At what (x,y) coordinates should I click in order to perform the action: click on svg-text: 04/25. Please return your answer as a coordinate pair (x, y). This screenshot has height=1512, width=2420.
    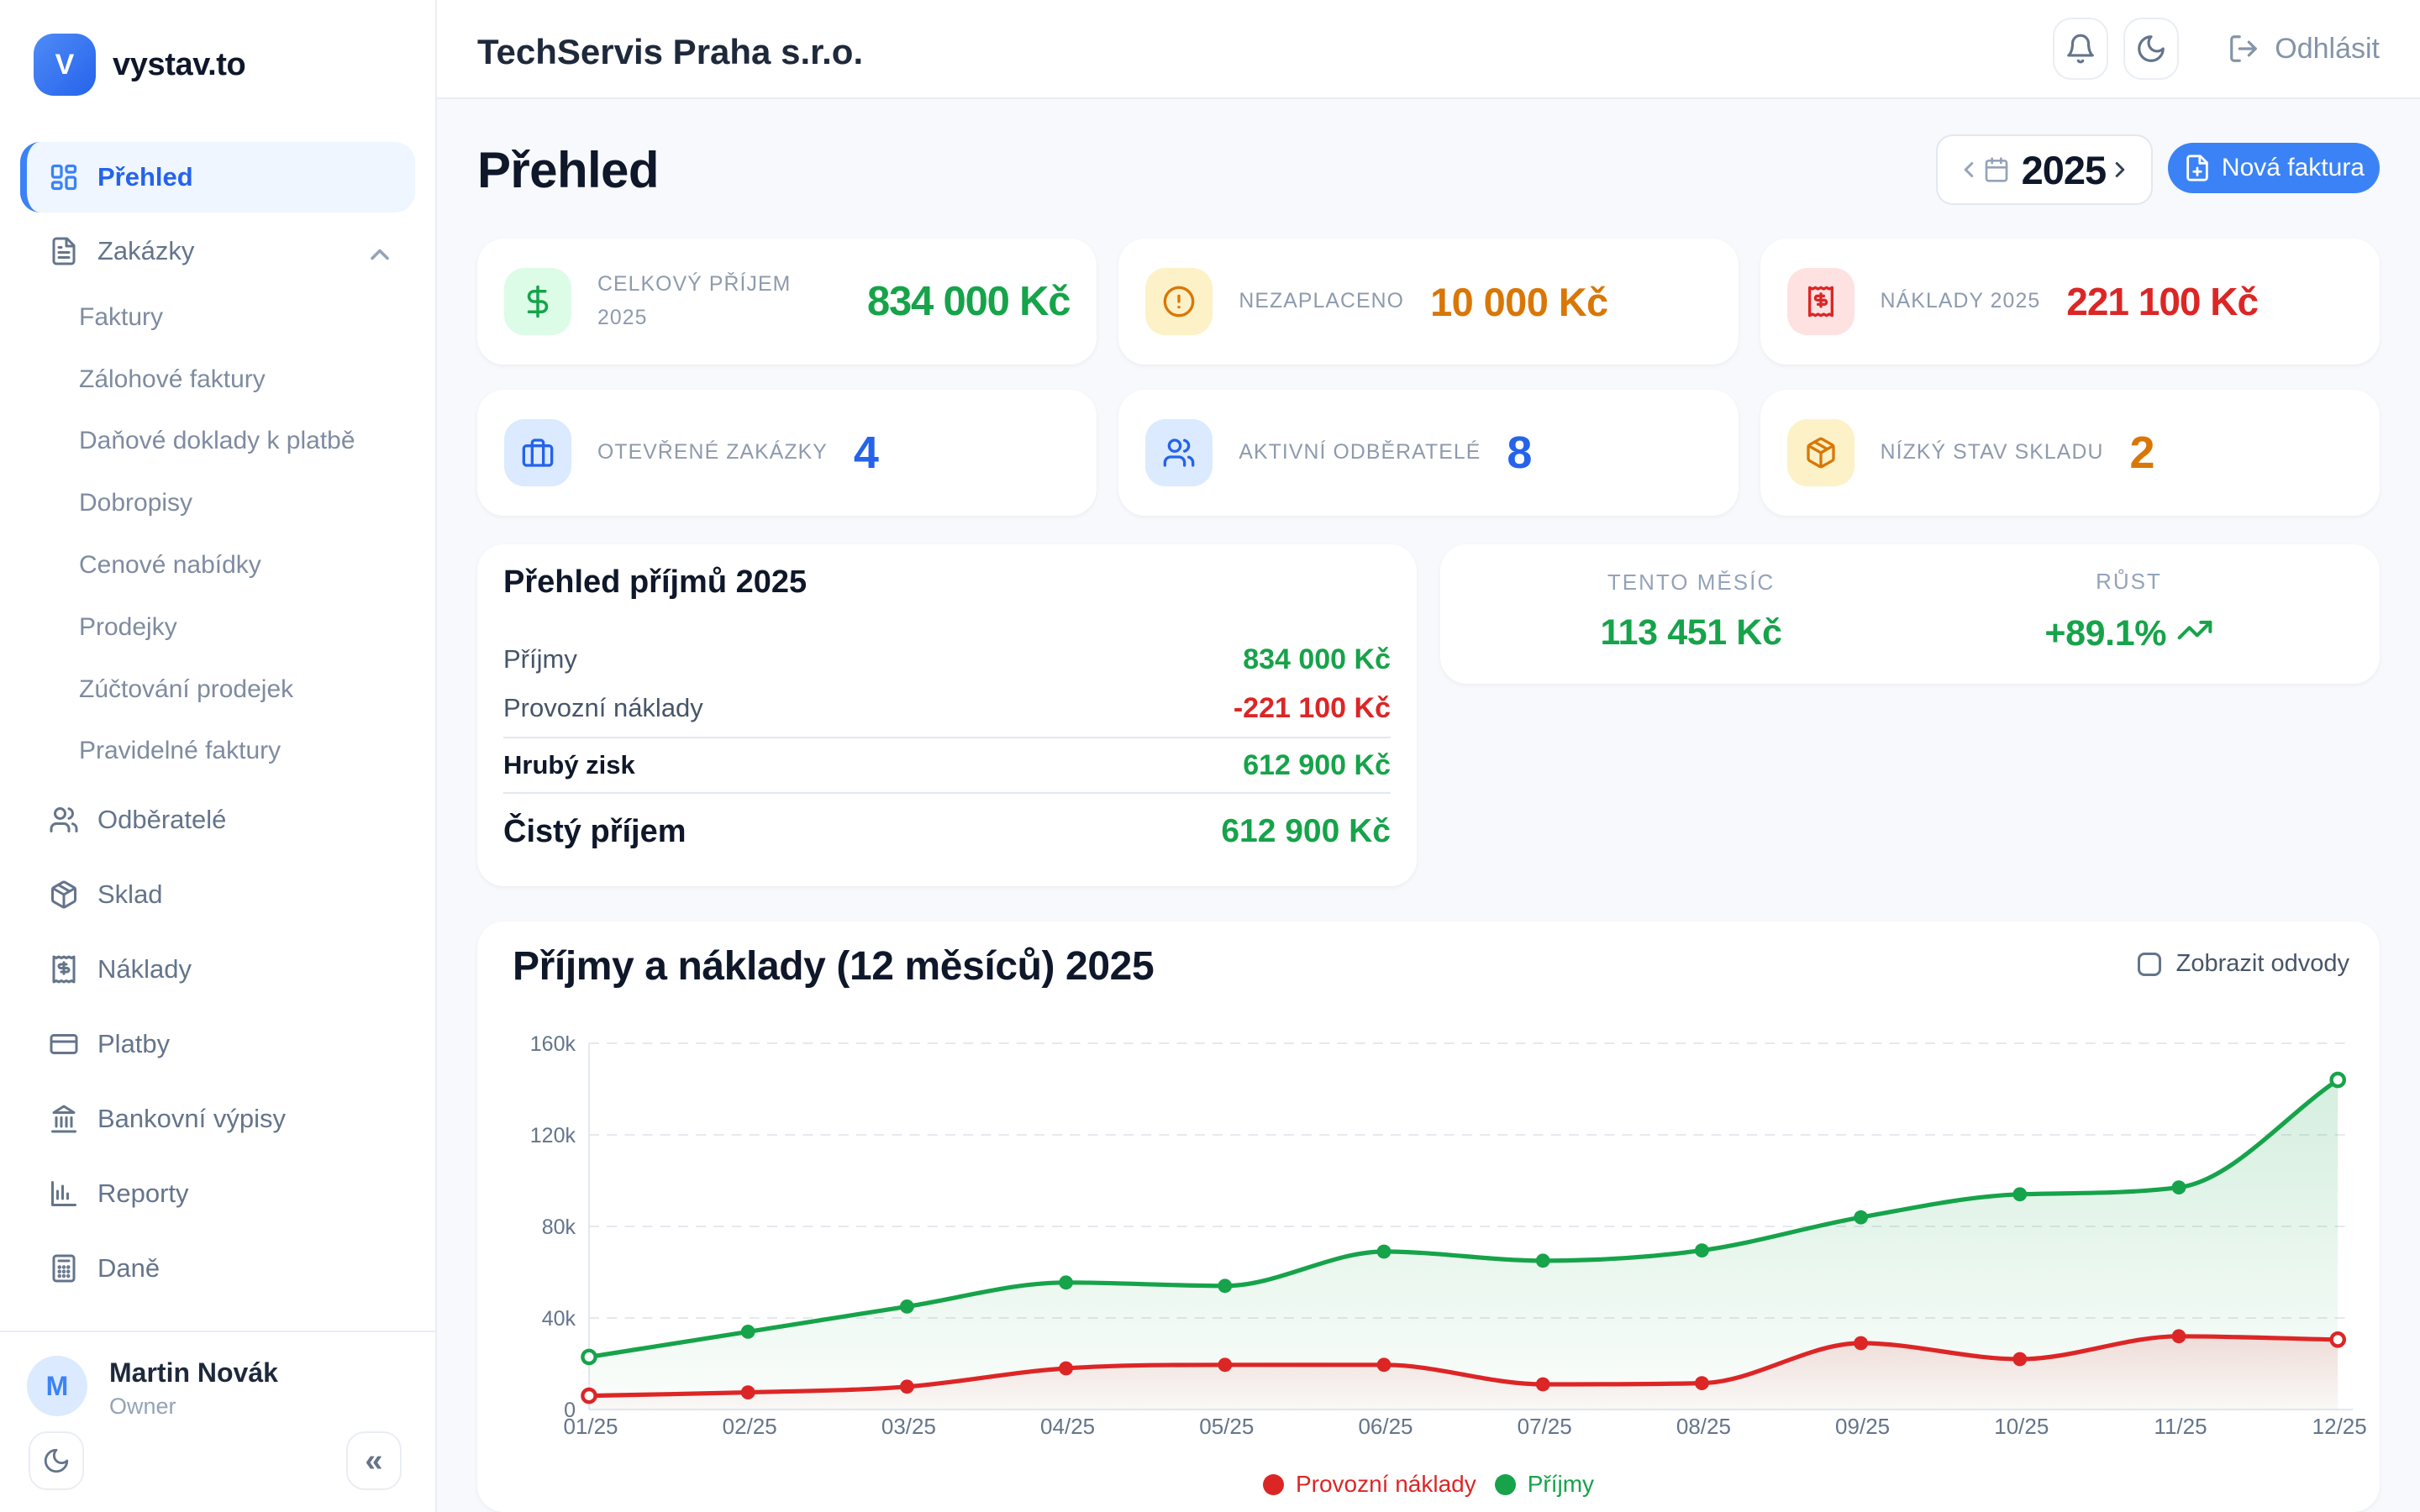
    Looking at the image, I should click on (1067, 1426).